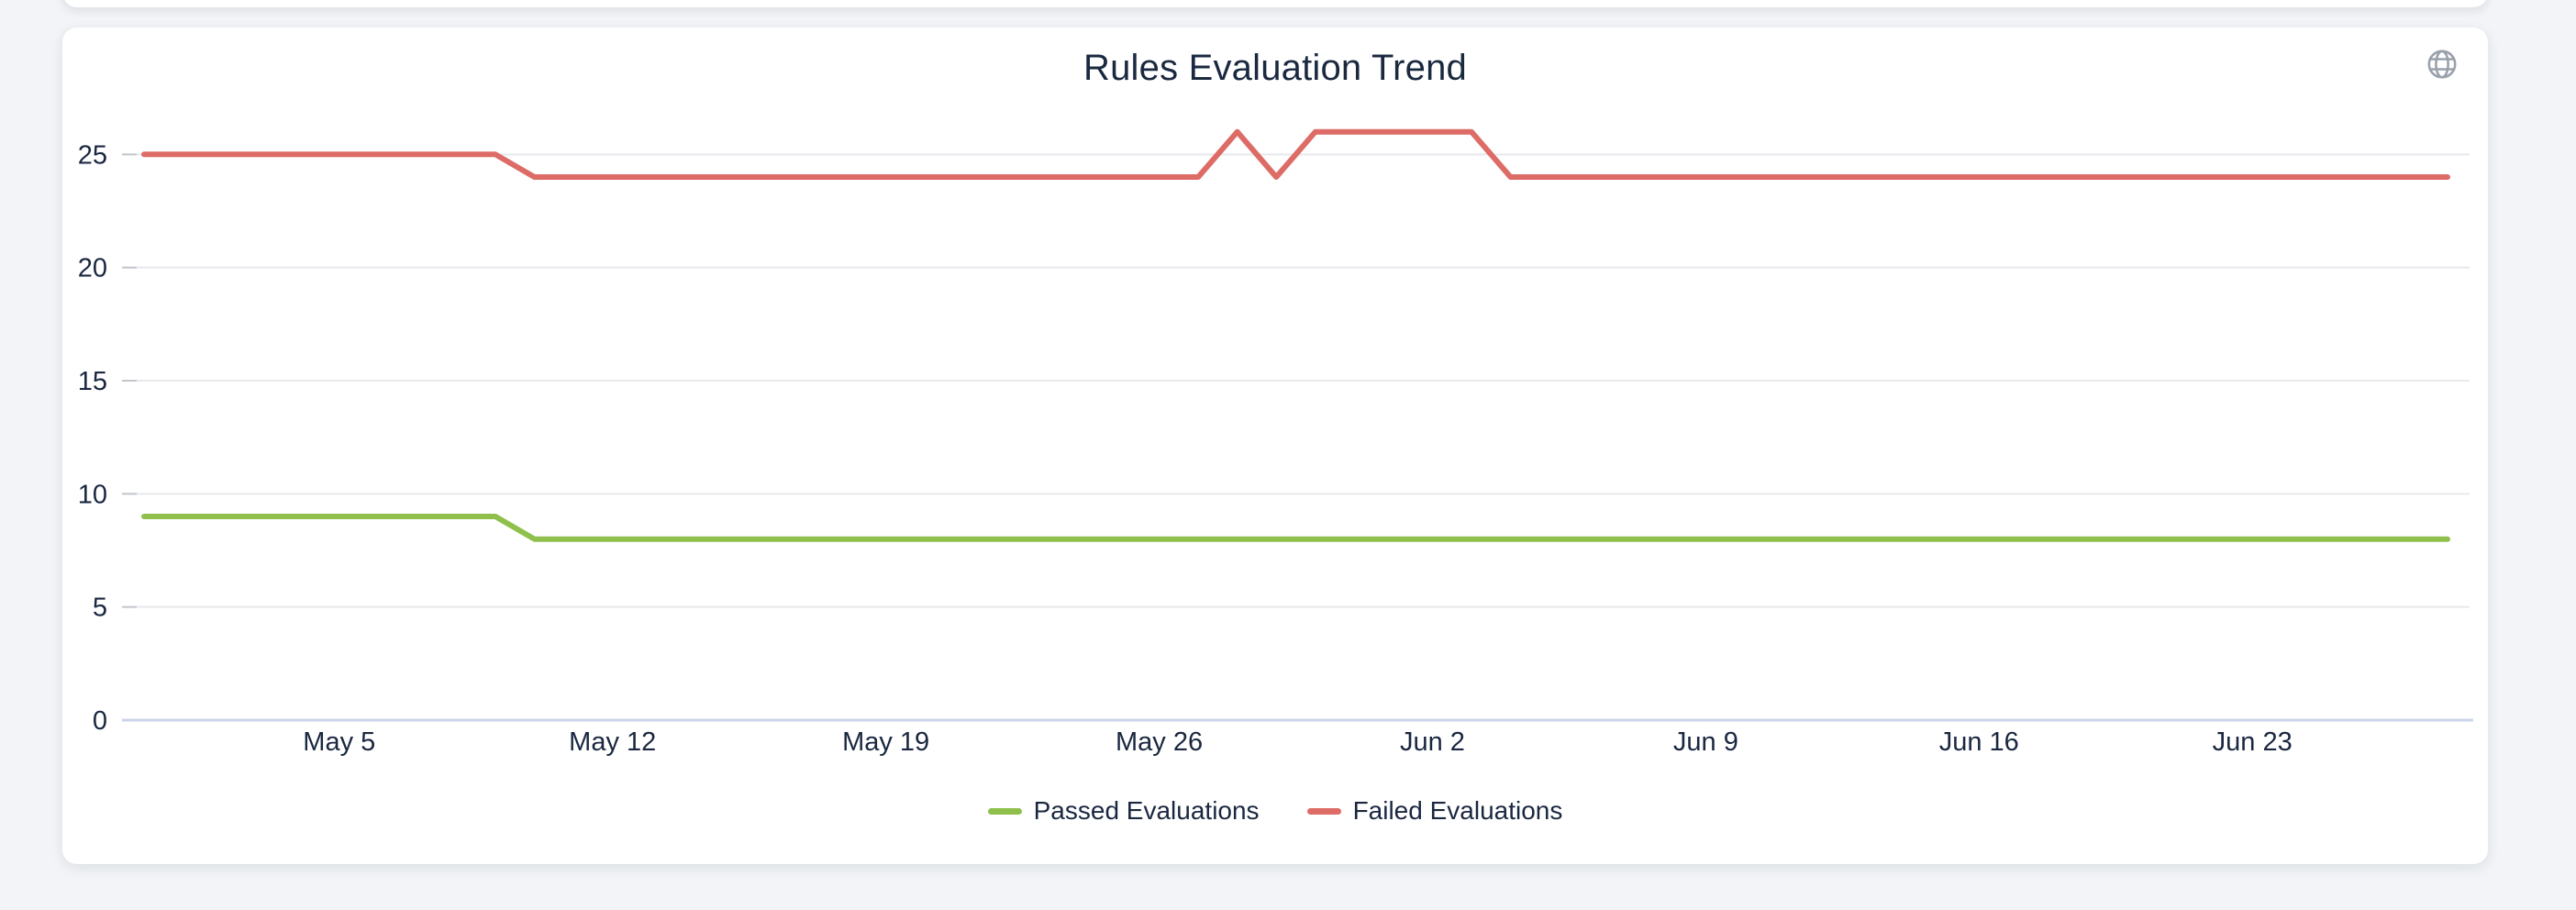 Image resolution: width=2576 pixels, height=910 pixels. Describe the element at coordinates (1275, 3) in the screenshot. I see `previous-card-bottom-edge` at that location.